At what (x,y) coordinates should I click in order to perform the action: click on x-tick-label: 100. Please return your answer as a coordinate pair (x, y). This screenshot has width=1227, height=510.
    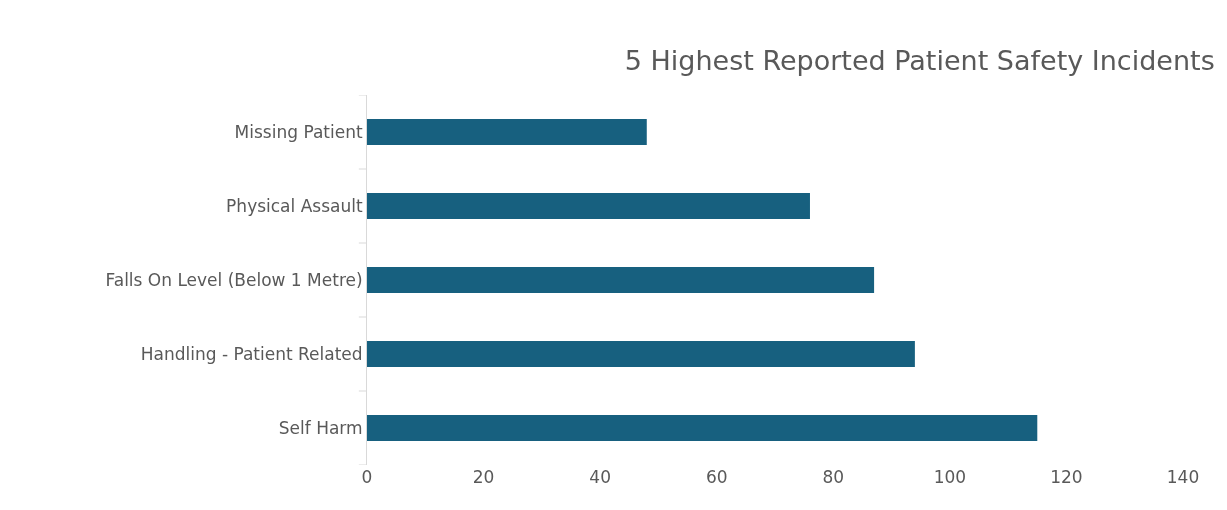
    Looking at the image, I should click on (950, 477).